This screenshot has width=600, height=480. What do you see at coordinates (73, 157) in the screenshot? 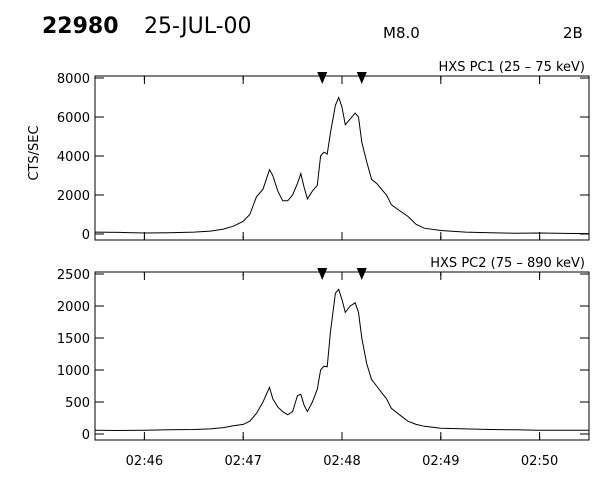
I see `y-tick-label: 4000` at bounding box center [73, 157].